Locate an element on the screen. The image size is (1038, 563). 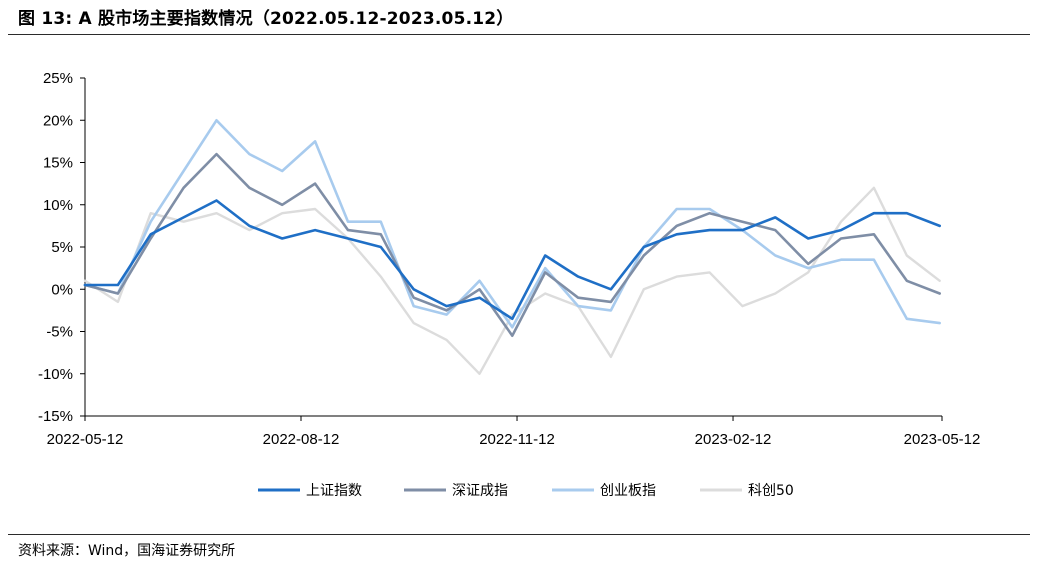
y-tick-label: 20% is located at coordinates (58, 120).